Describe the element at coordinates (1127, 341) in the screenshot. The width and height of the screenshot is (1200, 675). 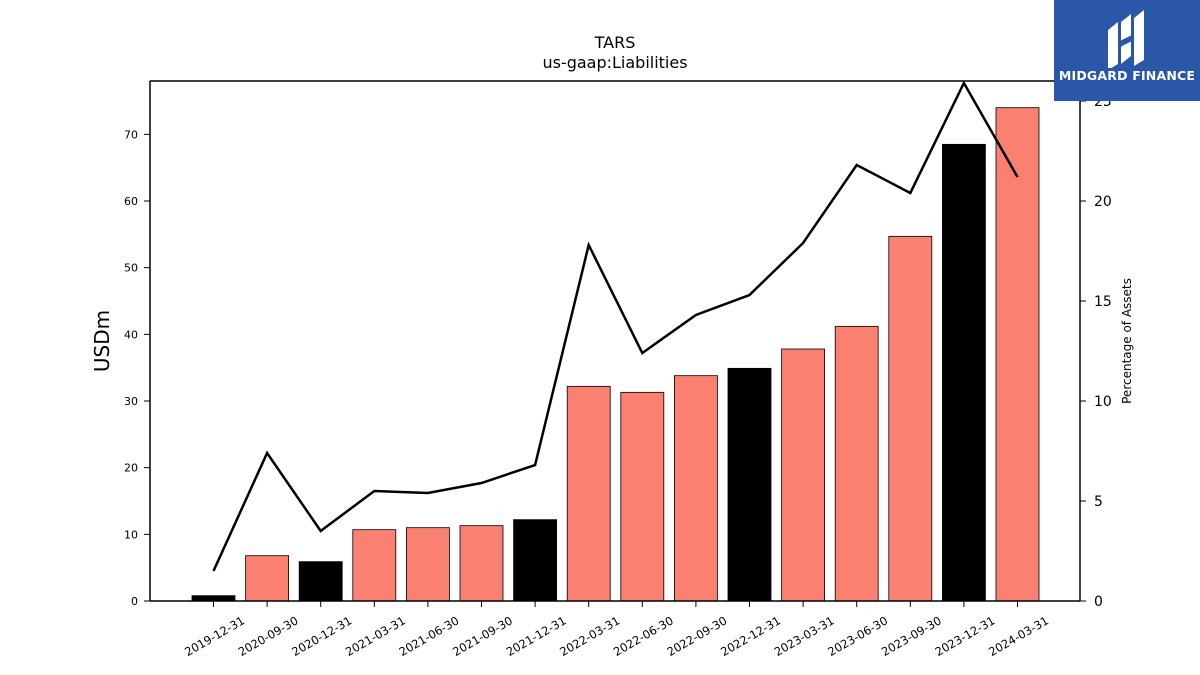
I see `y2-axis-label: Percentage of Assets` at that location.